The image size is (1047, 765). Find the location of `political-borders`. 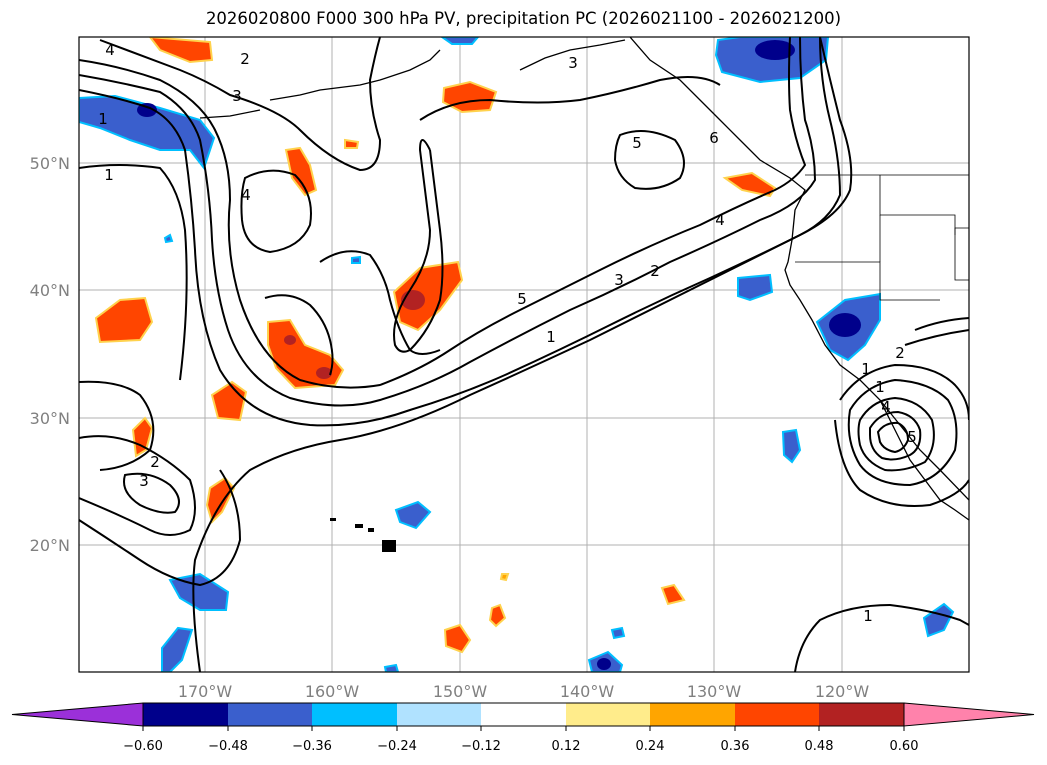

political-borders is located at coordinates (882, 237).